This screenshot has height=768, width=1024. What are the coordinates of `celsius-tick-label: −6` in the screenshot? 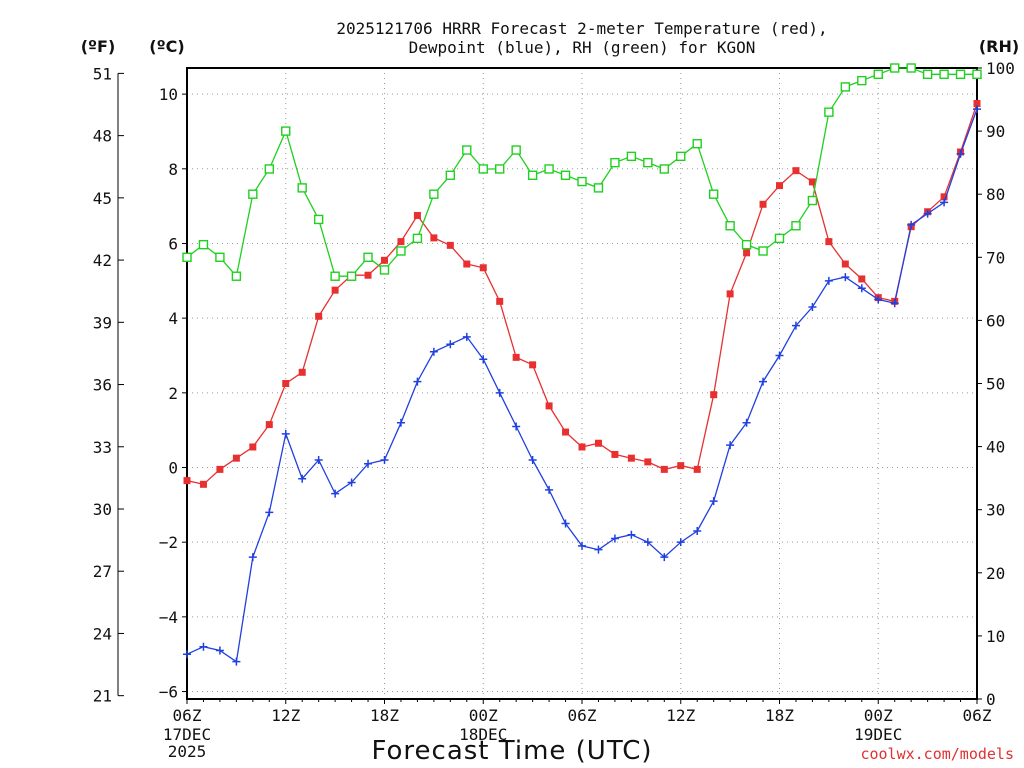 It's located at (168, 692).